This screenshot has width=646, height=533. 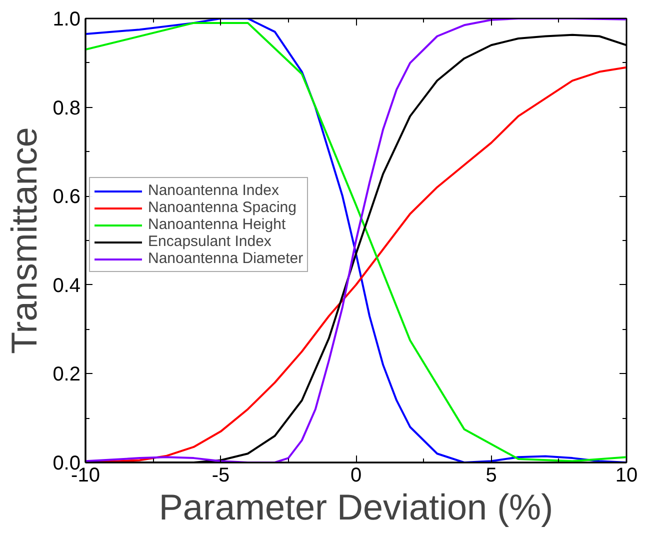 I want to click on y-tick-label: 0.2, so click(x=66, y=375).